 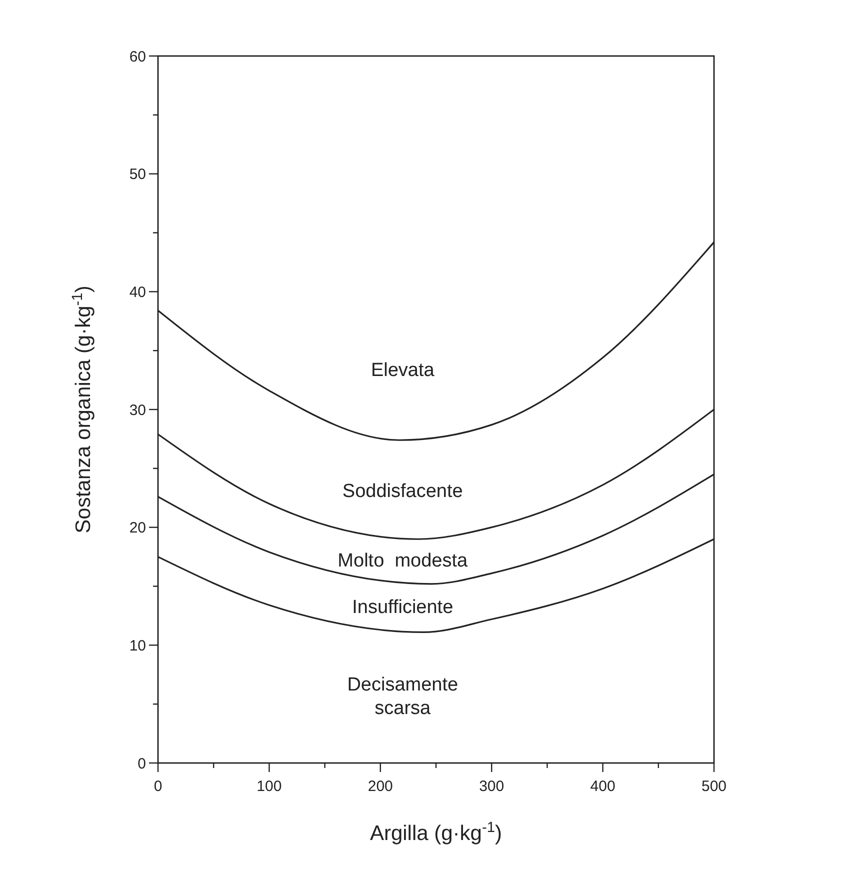 I want to click on y-tick-label: 0, so click(x=142, y=763).